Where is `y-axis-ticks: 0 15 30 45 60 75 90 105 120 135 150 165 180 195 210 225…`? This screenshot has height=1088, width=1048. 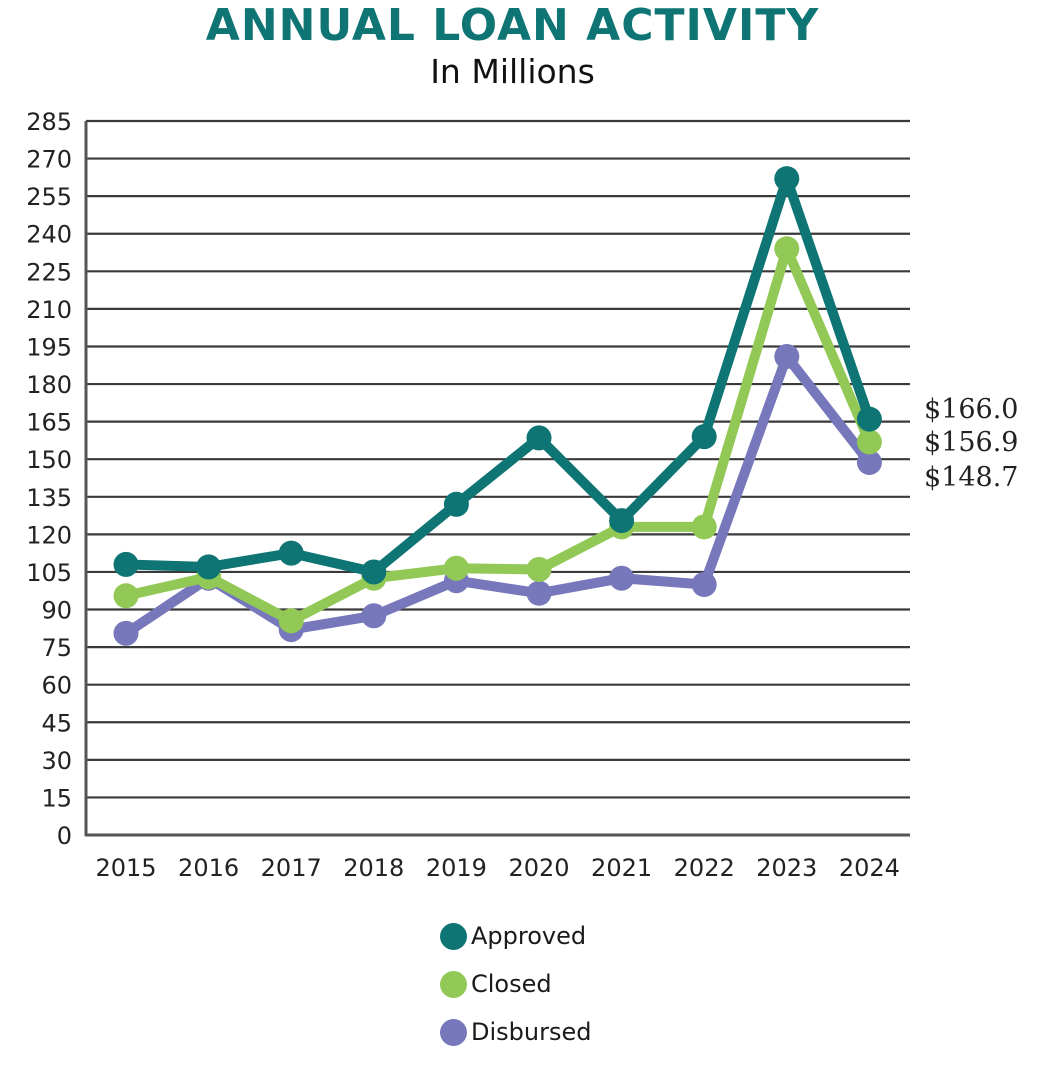 y-axis-ticks: 0 15 30 45 60 75 90 105 120 135 150 165 180 195 210 225… is located at coordinates (49, 479).